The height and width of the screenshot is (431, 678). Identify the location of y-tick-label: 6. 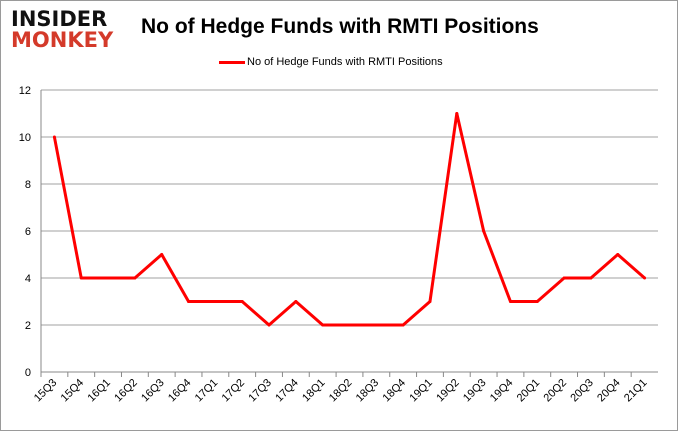
(28, 232).